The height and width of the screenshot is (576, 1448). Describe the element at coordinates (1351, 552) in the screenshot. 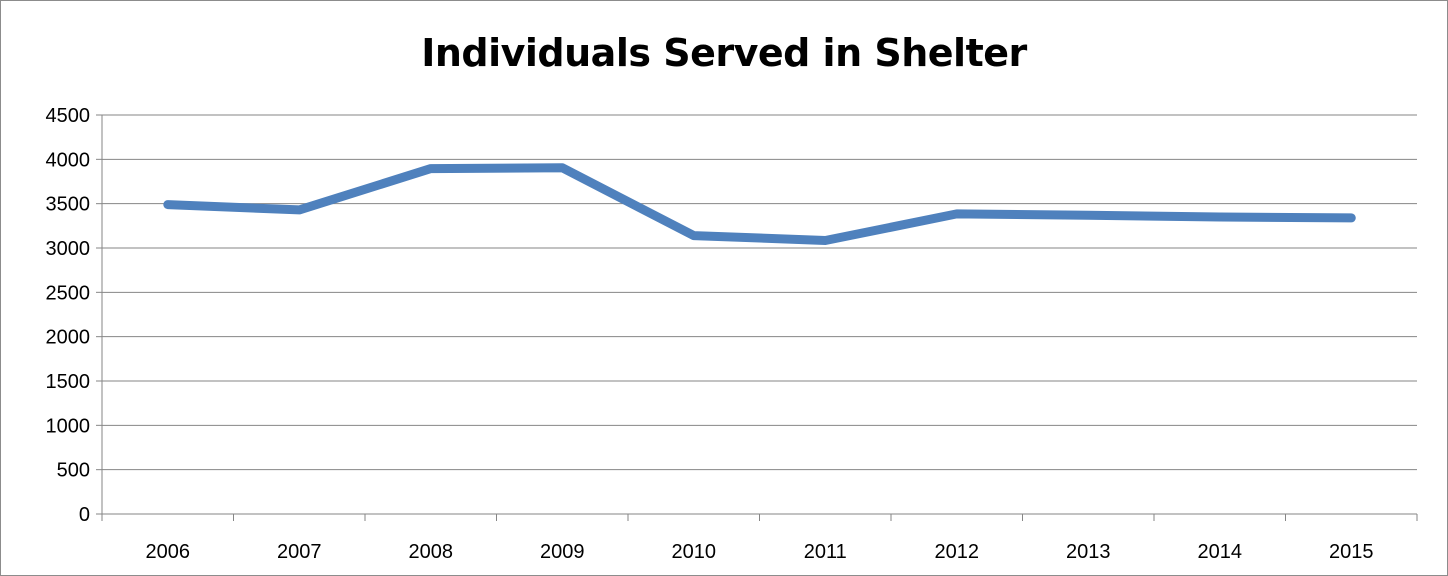

I see `x-tick-label: 2015` at that location.